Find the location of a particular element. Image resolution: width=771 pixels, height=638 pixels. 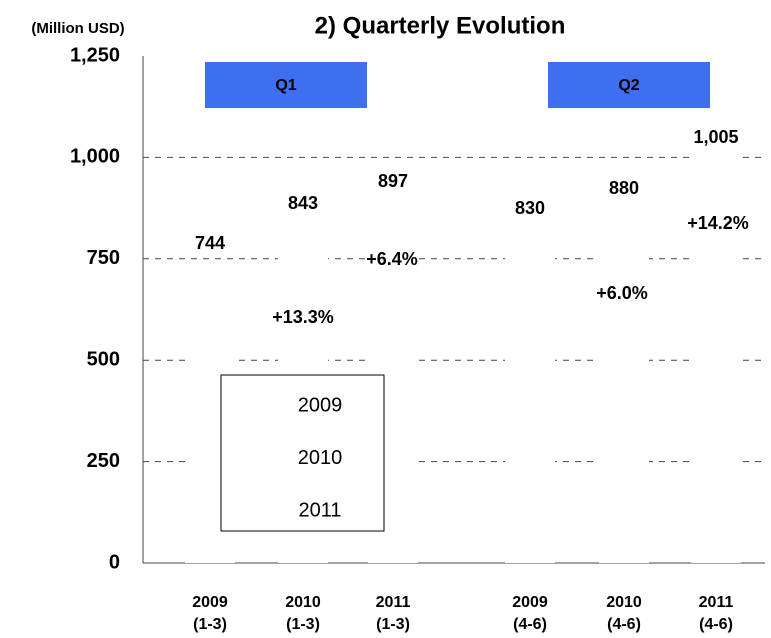

value-label: 830 is located at coordinates (530, 208).